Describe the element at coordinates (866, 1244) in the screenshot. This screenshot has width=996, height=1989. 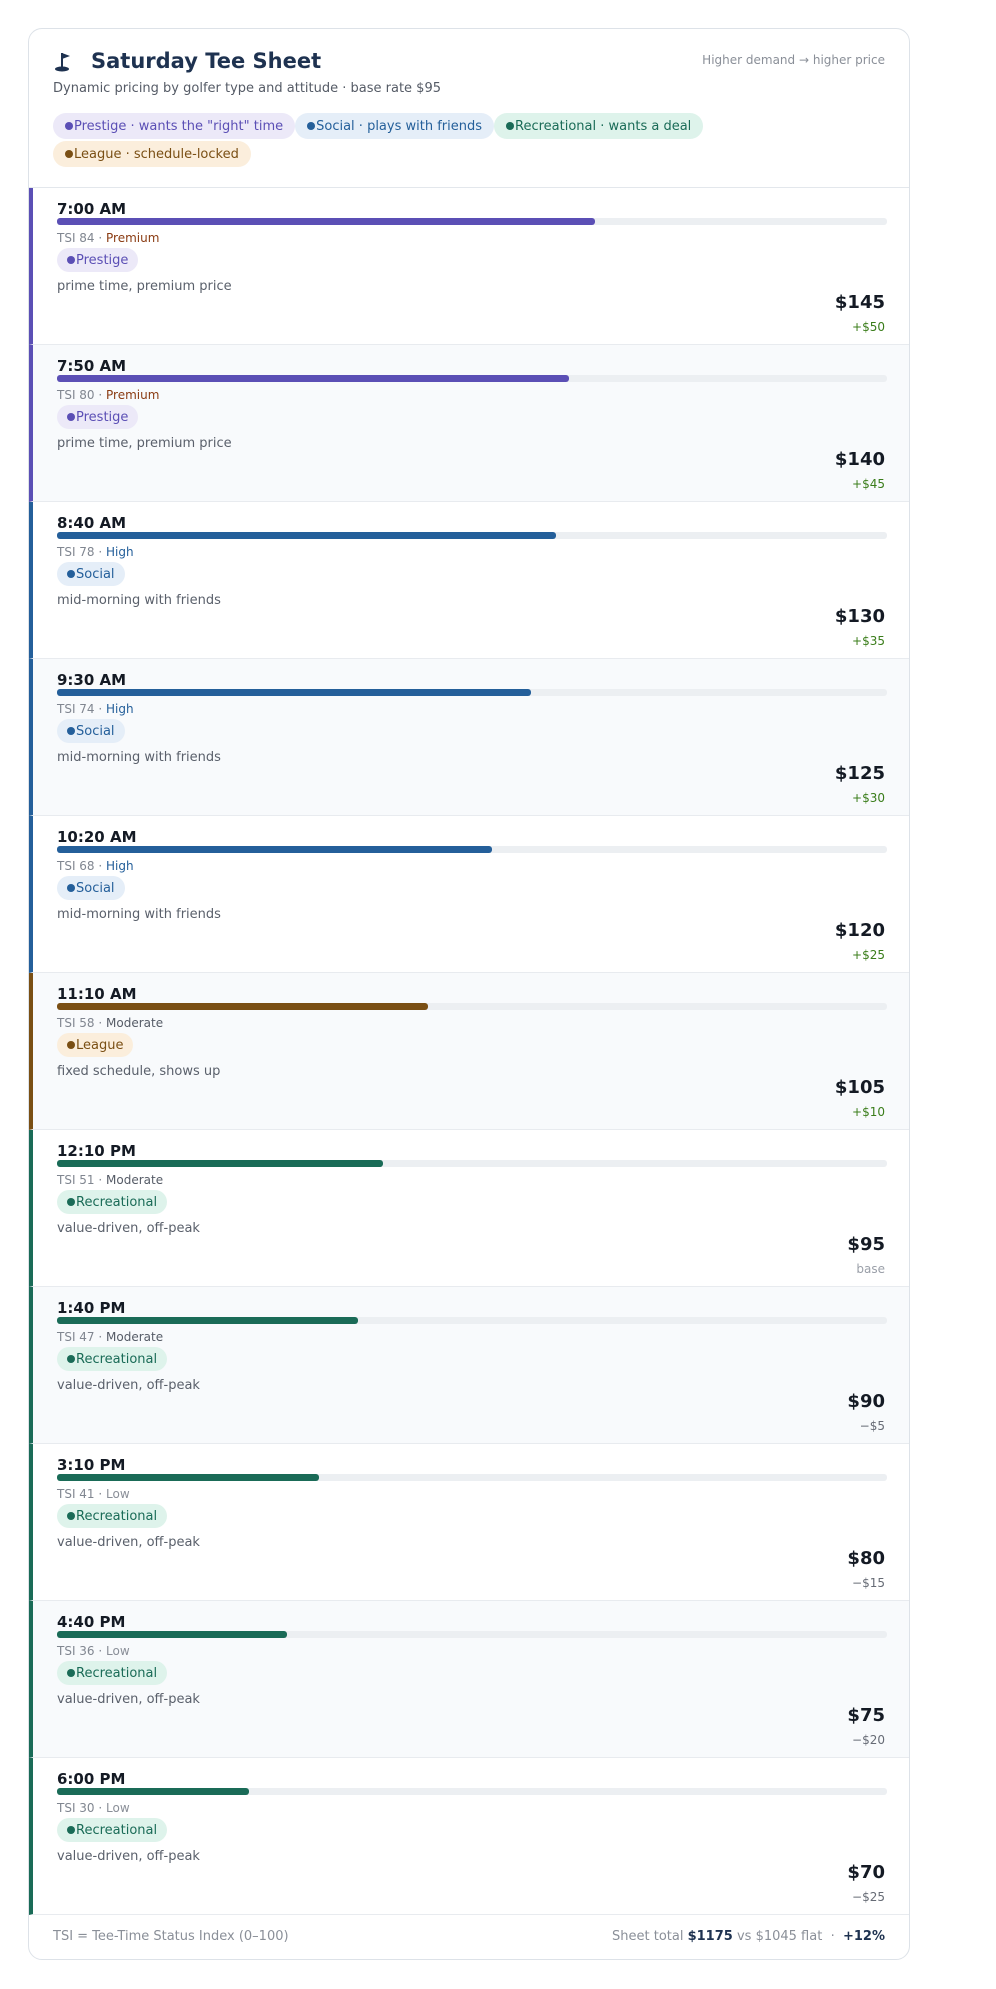
I see `price: $95` at that location.